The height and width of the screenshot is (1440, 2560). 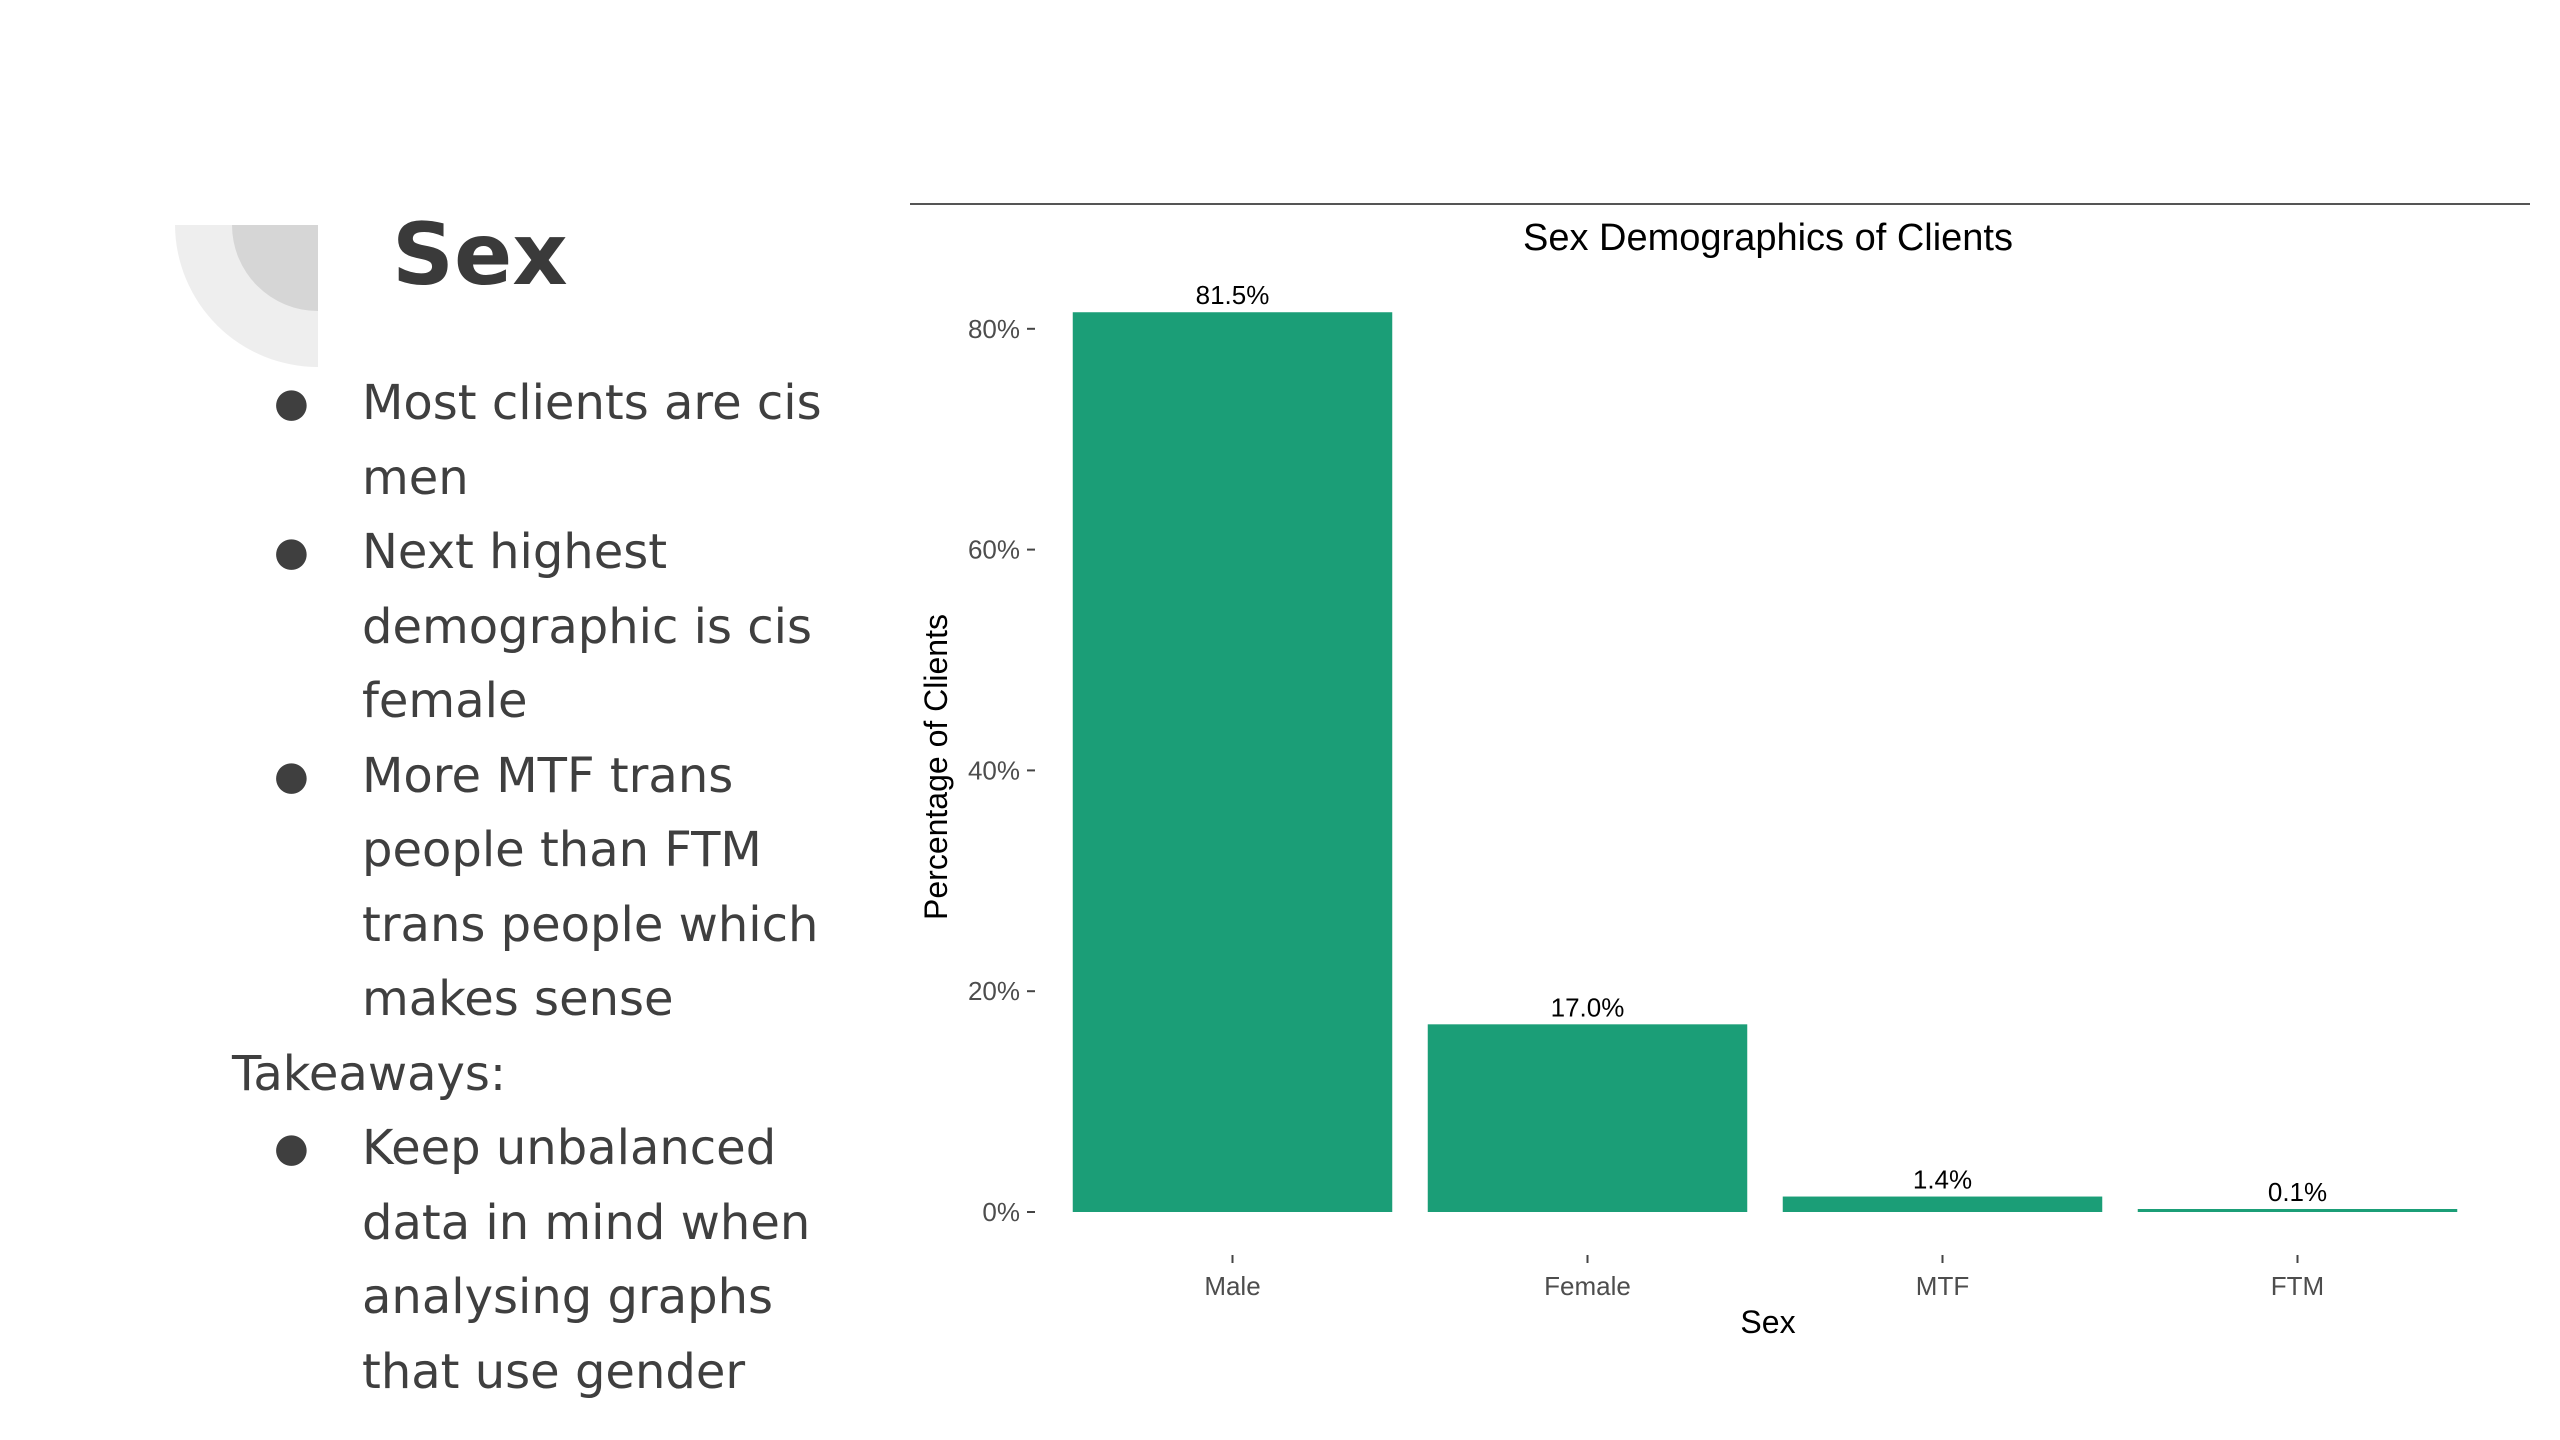 What do you see at coordinates (1232, 1286) in the screenshot?
I see `x-tick-label: Male` at bounding box center [1232, 1286].